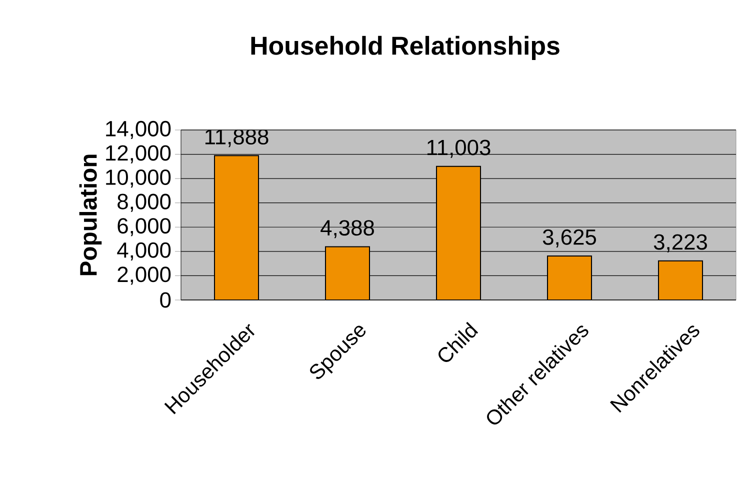  I want to click on data-label: 3,625, so click(569, 238).